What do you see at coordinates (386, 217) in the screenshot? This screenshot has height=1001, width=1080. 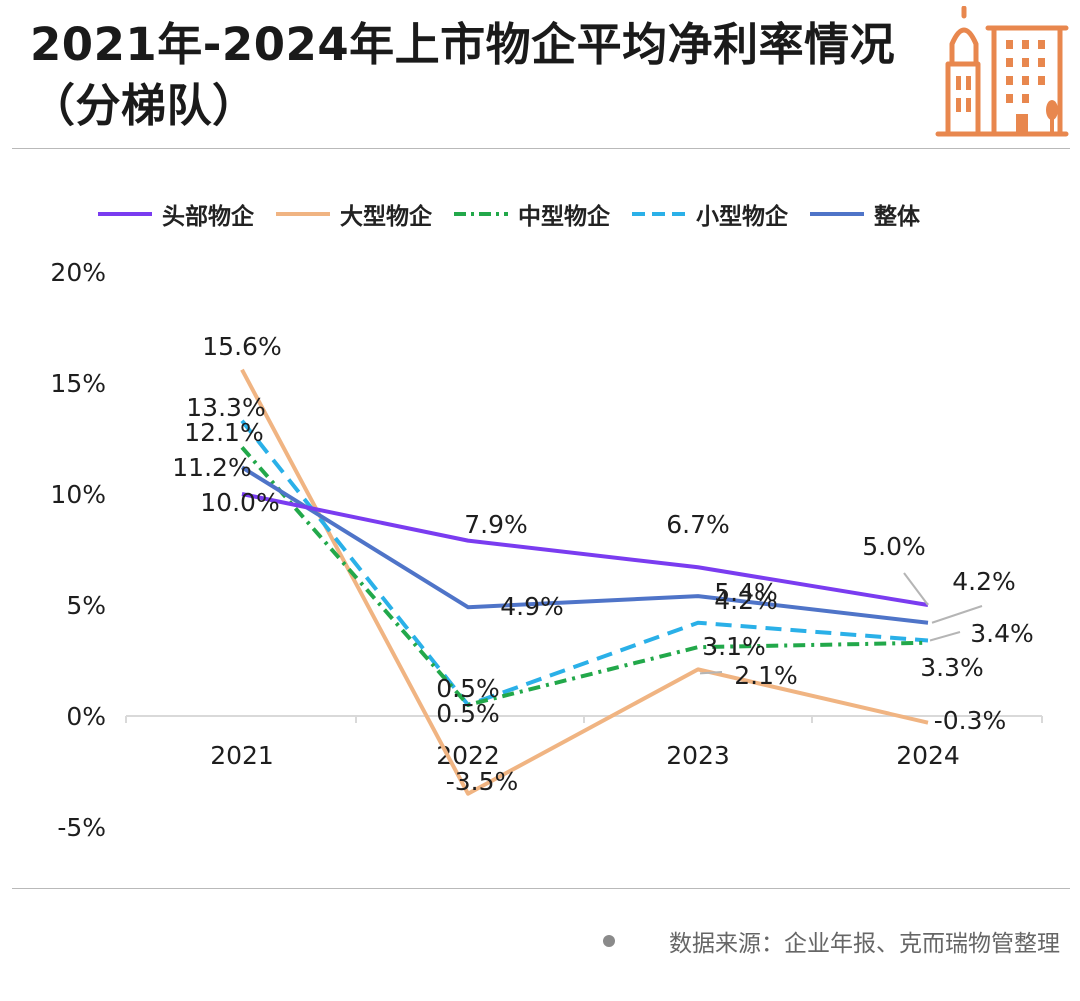 I see `legend-label-large: 大型物企` at bounding box center [386, 217].